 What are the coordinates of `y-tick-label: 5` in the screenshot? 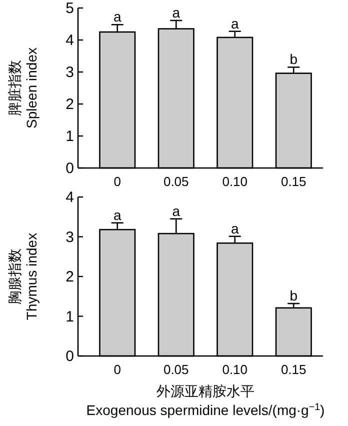 It's located at (70, 8).